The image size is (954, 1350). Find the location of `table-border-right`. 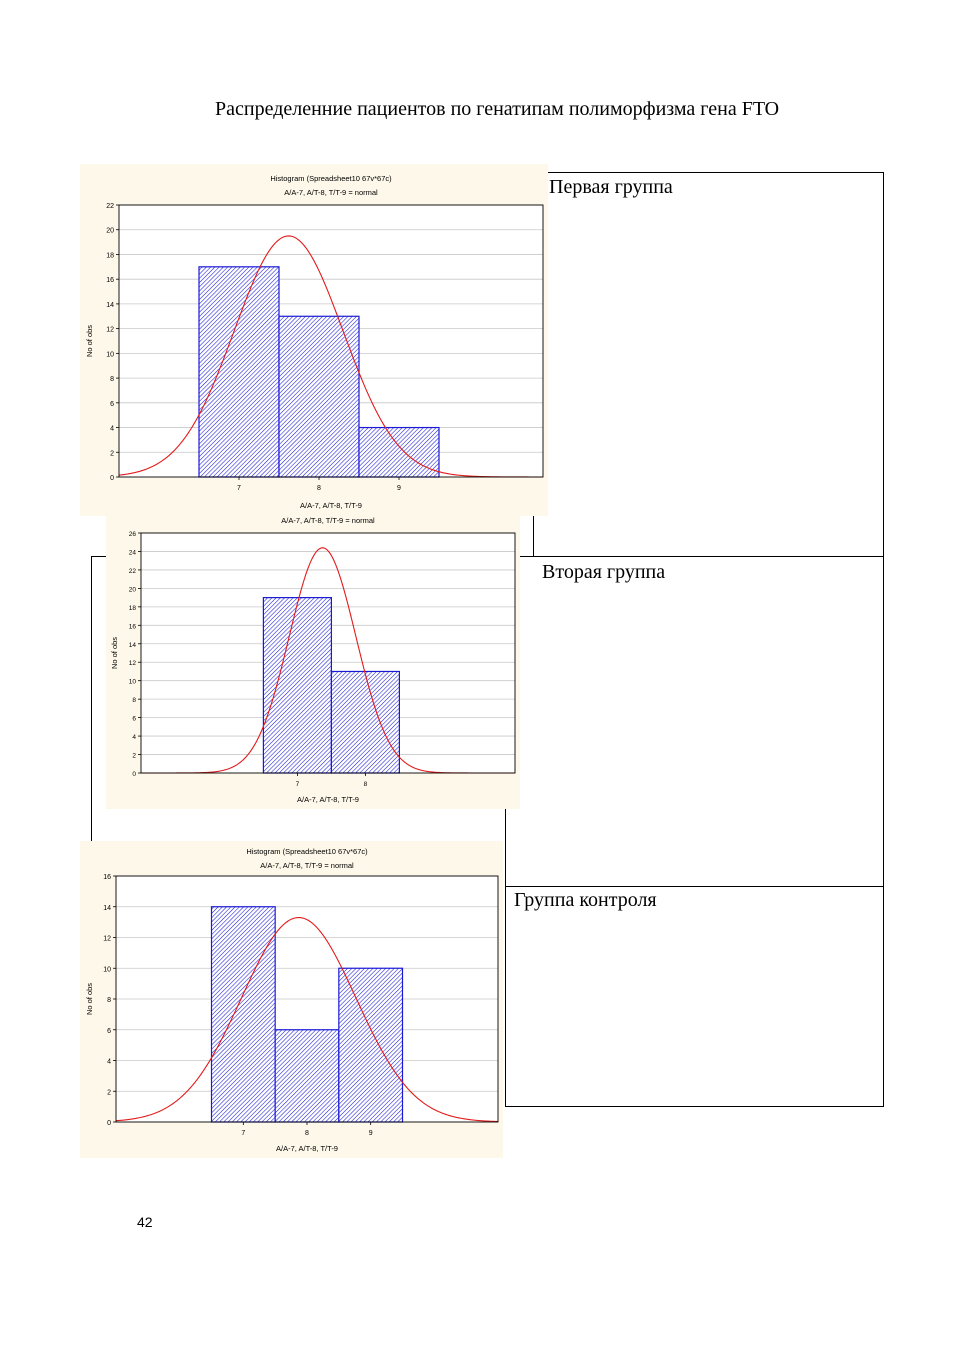

table-border-right is located at coordinates (883, 639).